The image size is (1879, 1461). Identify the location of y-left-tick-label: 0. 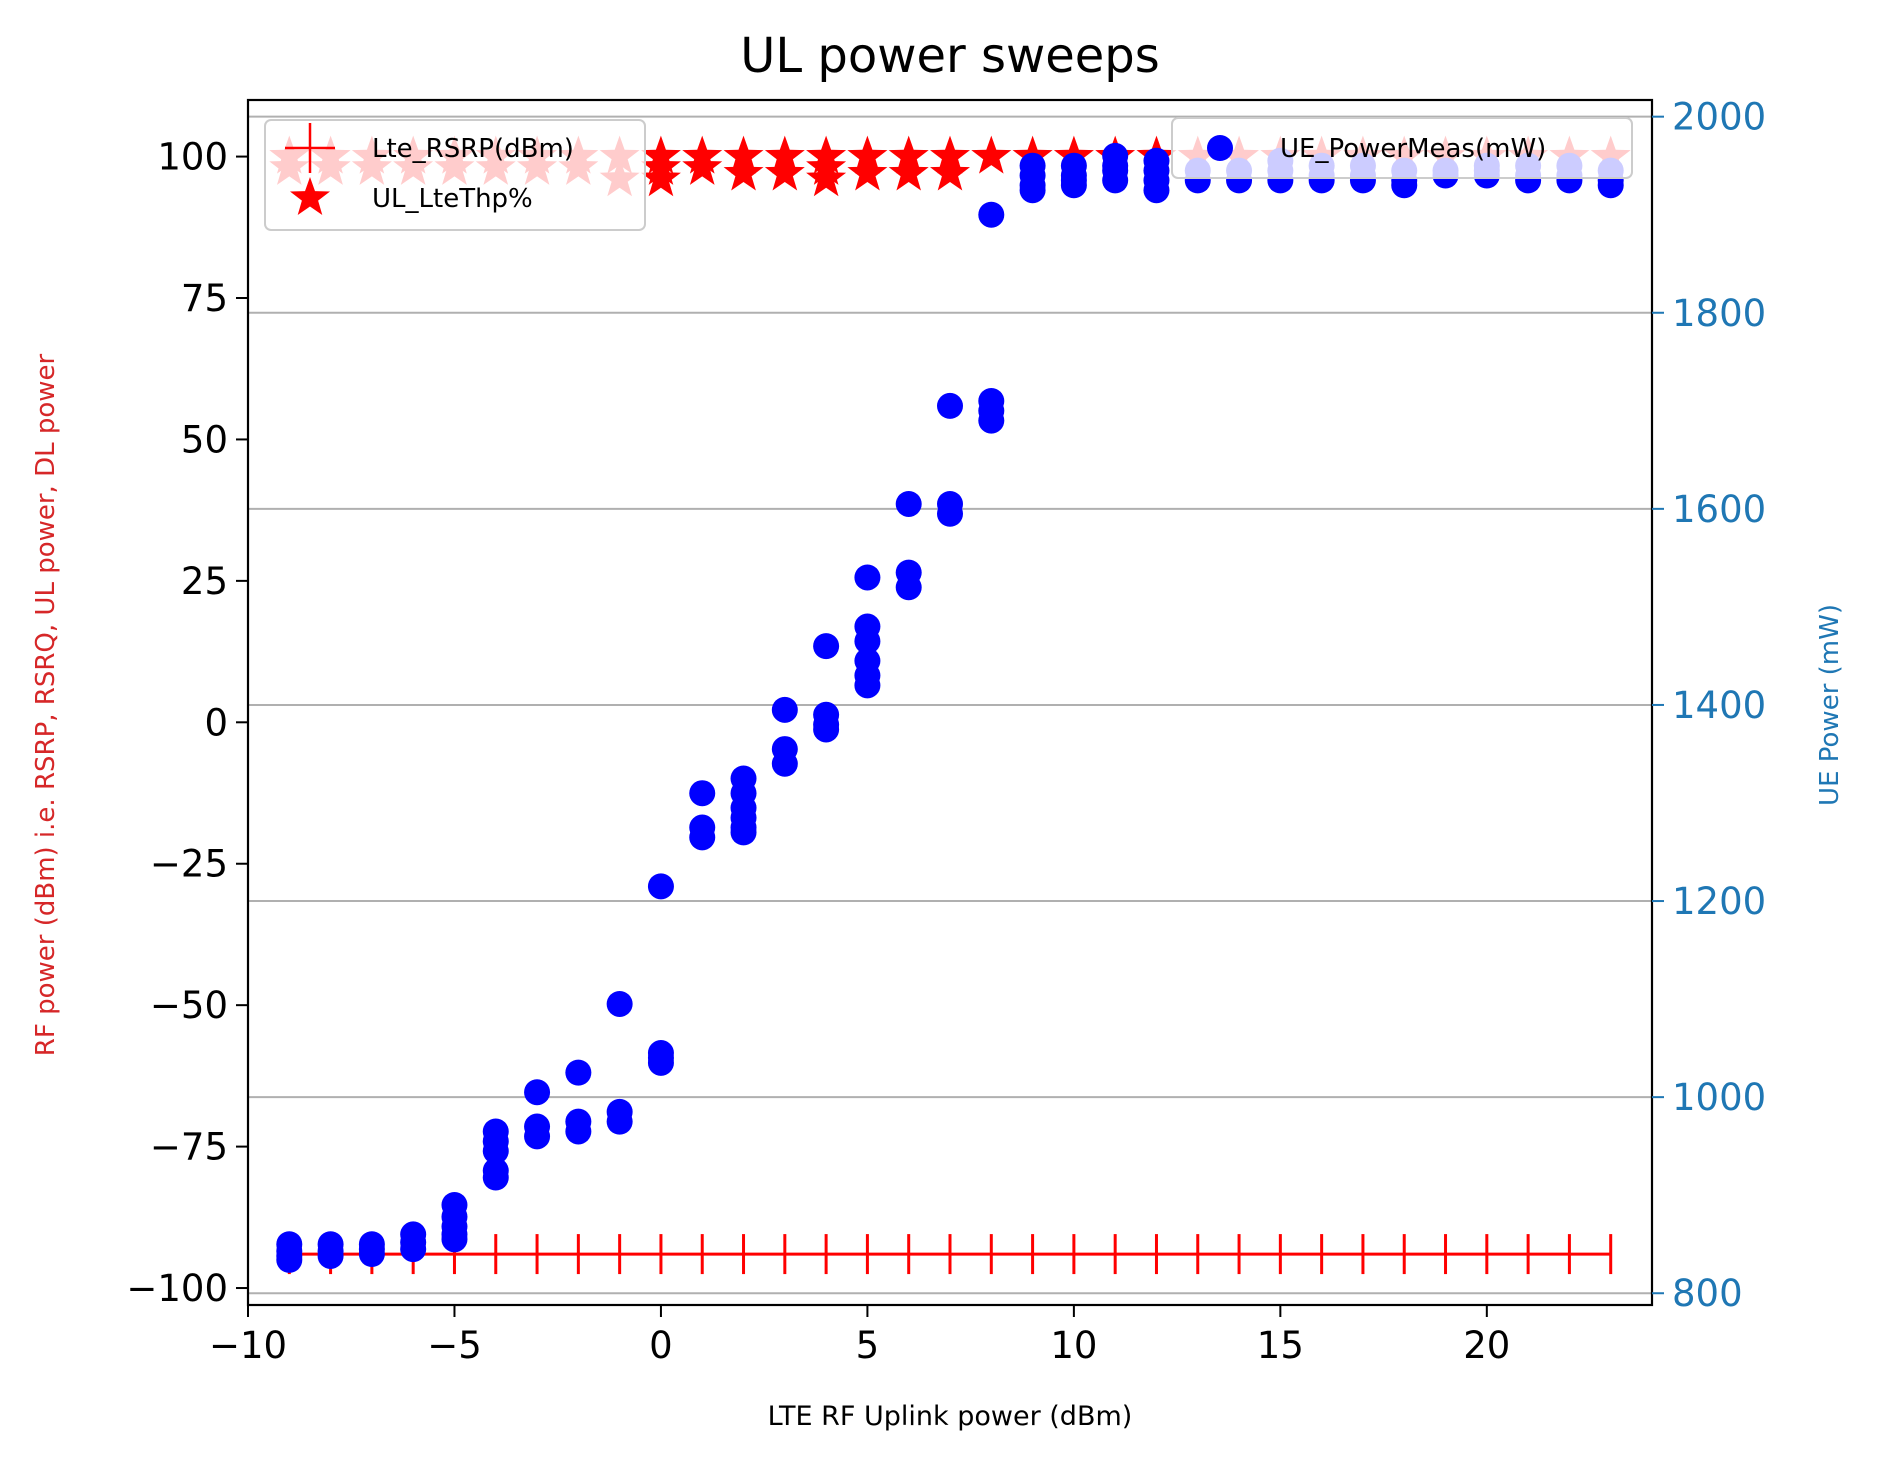
(216, 722).